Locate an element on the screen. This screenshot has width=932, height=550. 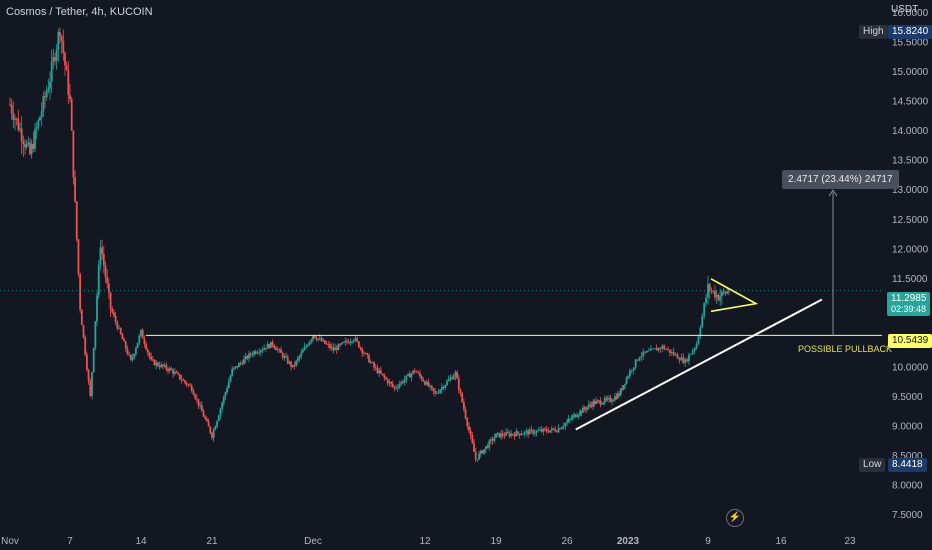
y-tick-label: 15.0000 is located at coordinates (910, 72).